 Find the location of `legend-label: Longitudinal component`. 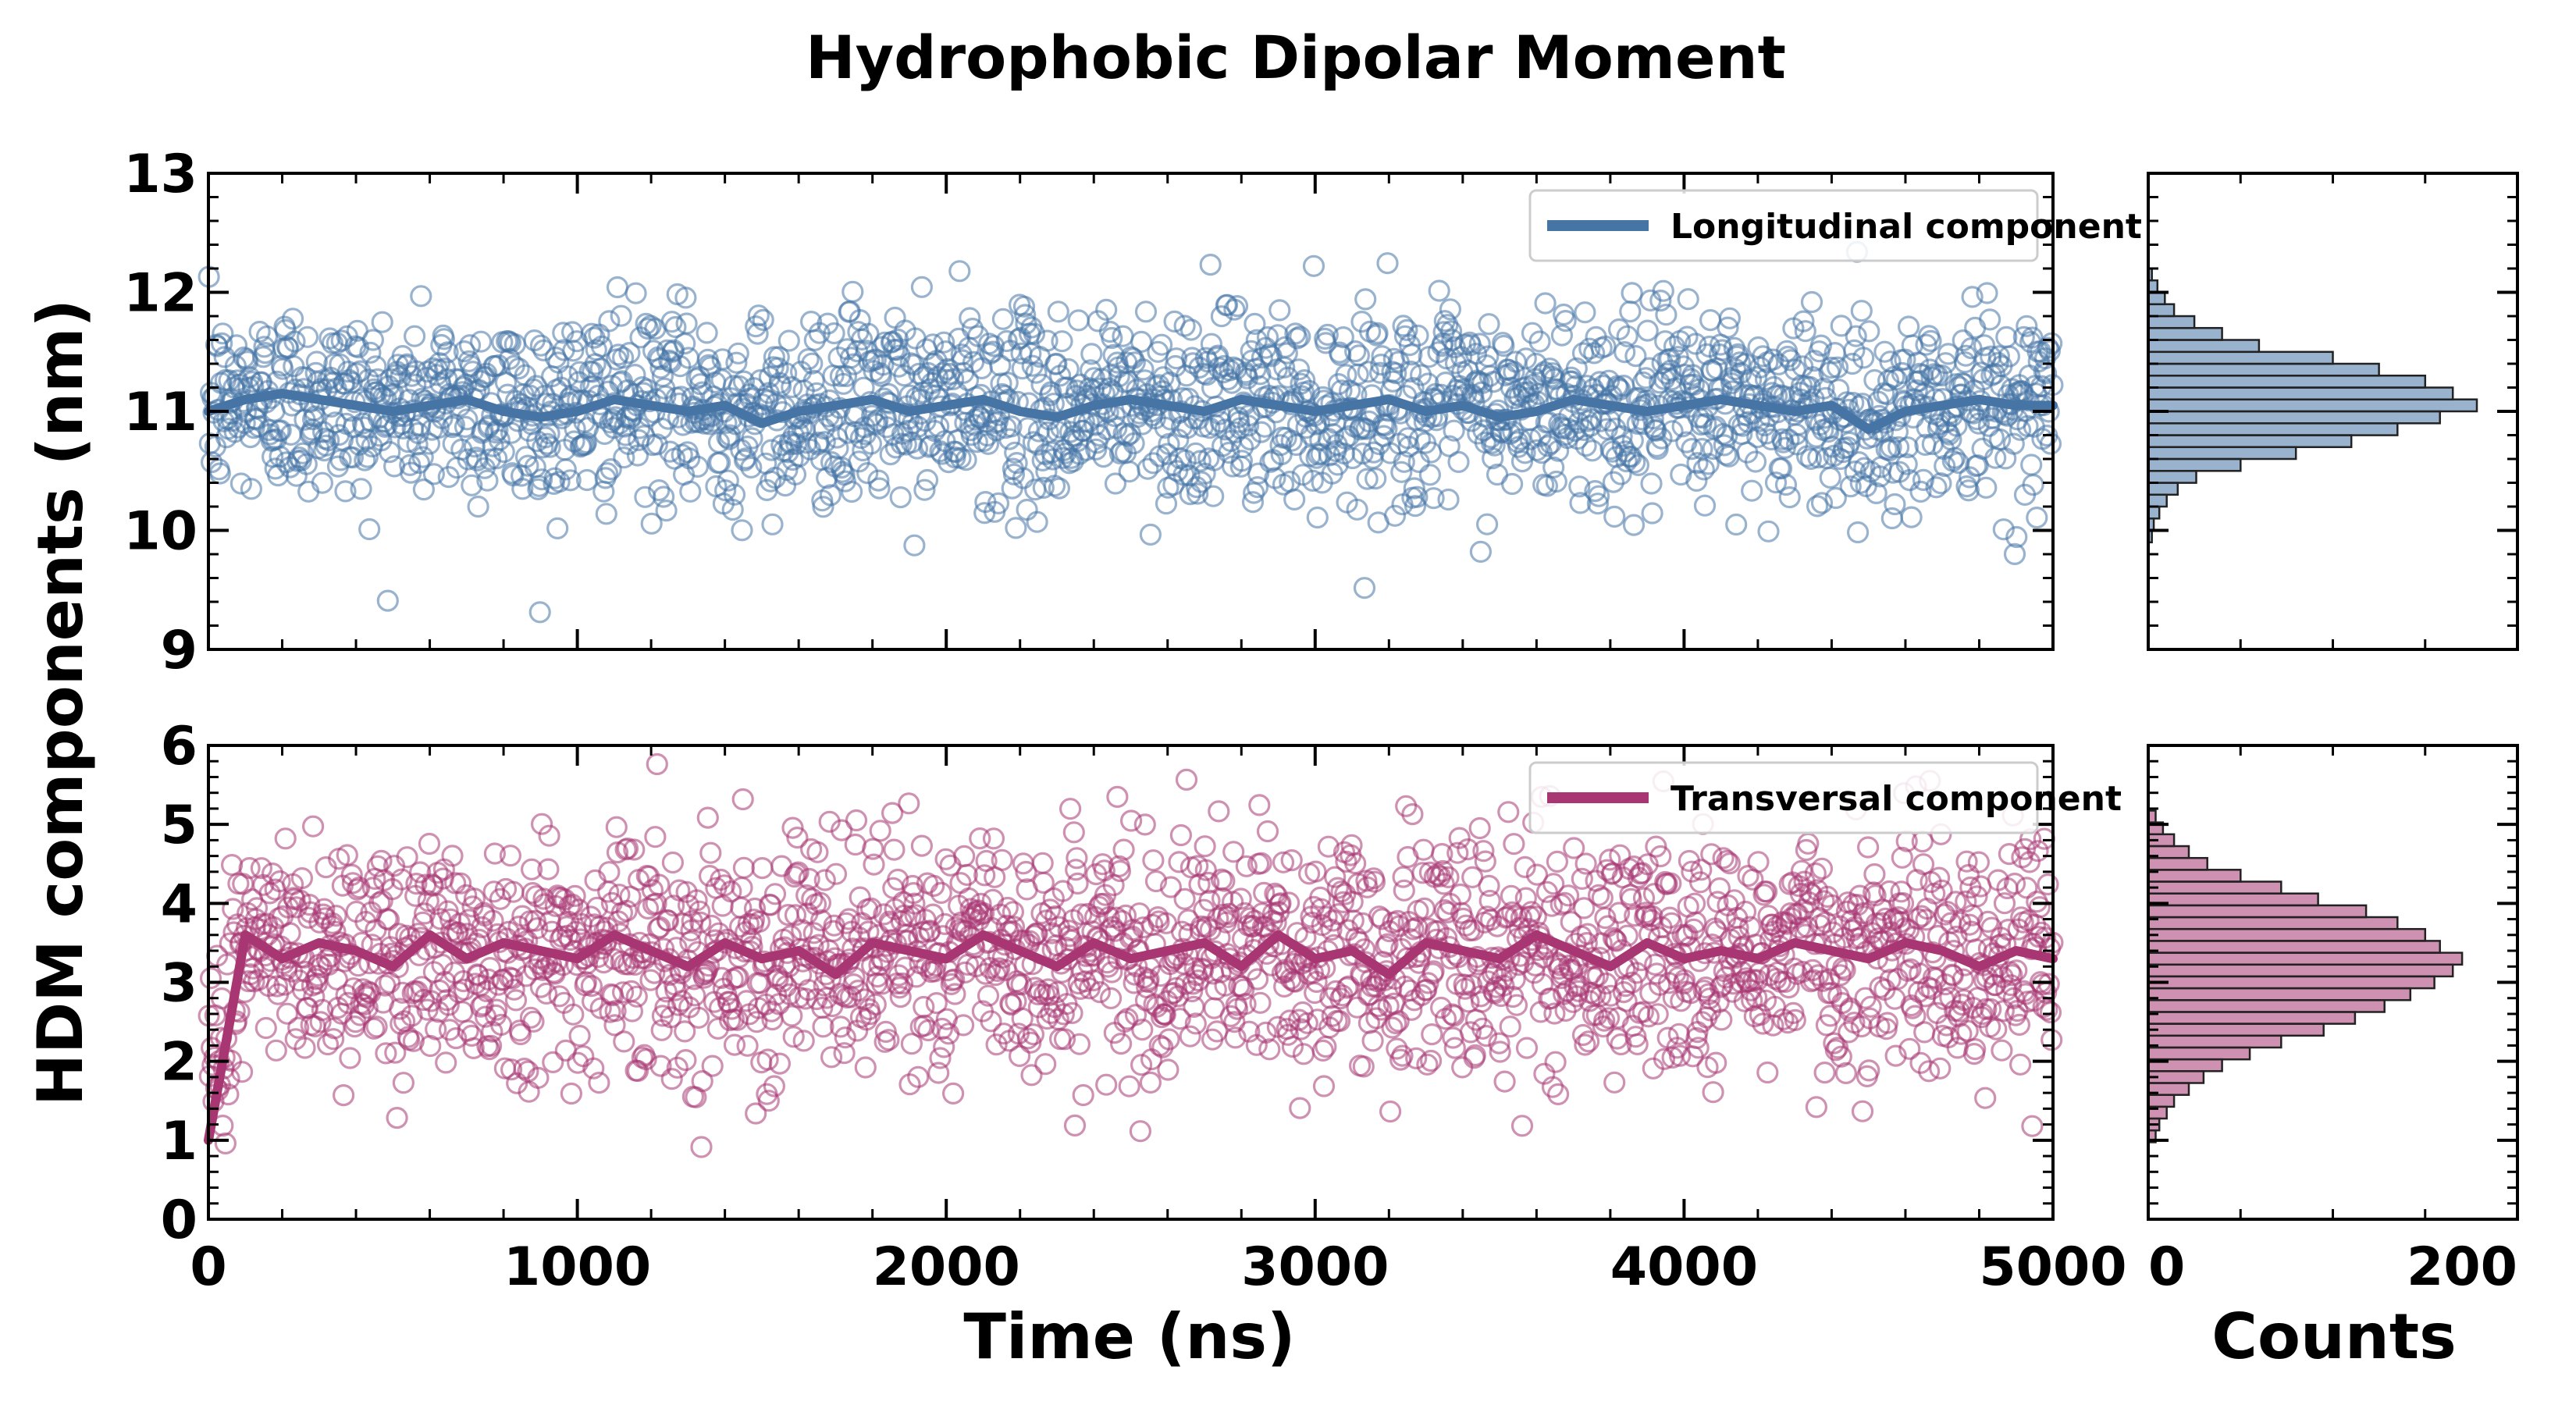

legend-label: Longitudinal component is located at coordinates (1906, 227).